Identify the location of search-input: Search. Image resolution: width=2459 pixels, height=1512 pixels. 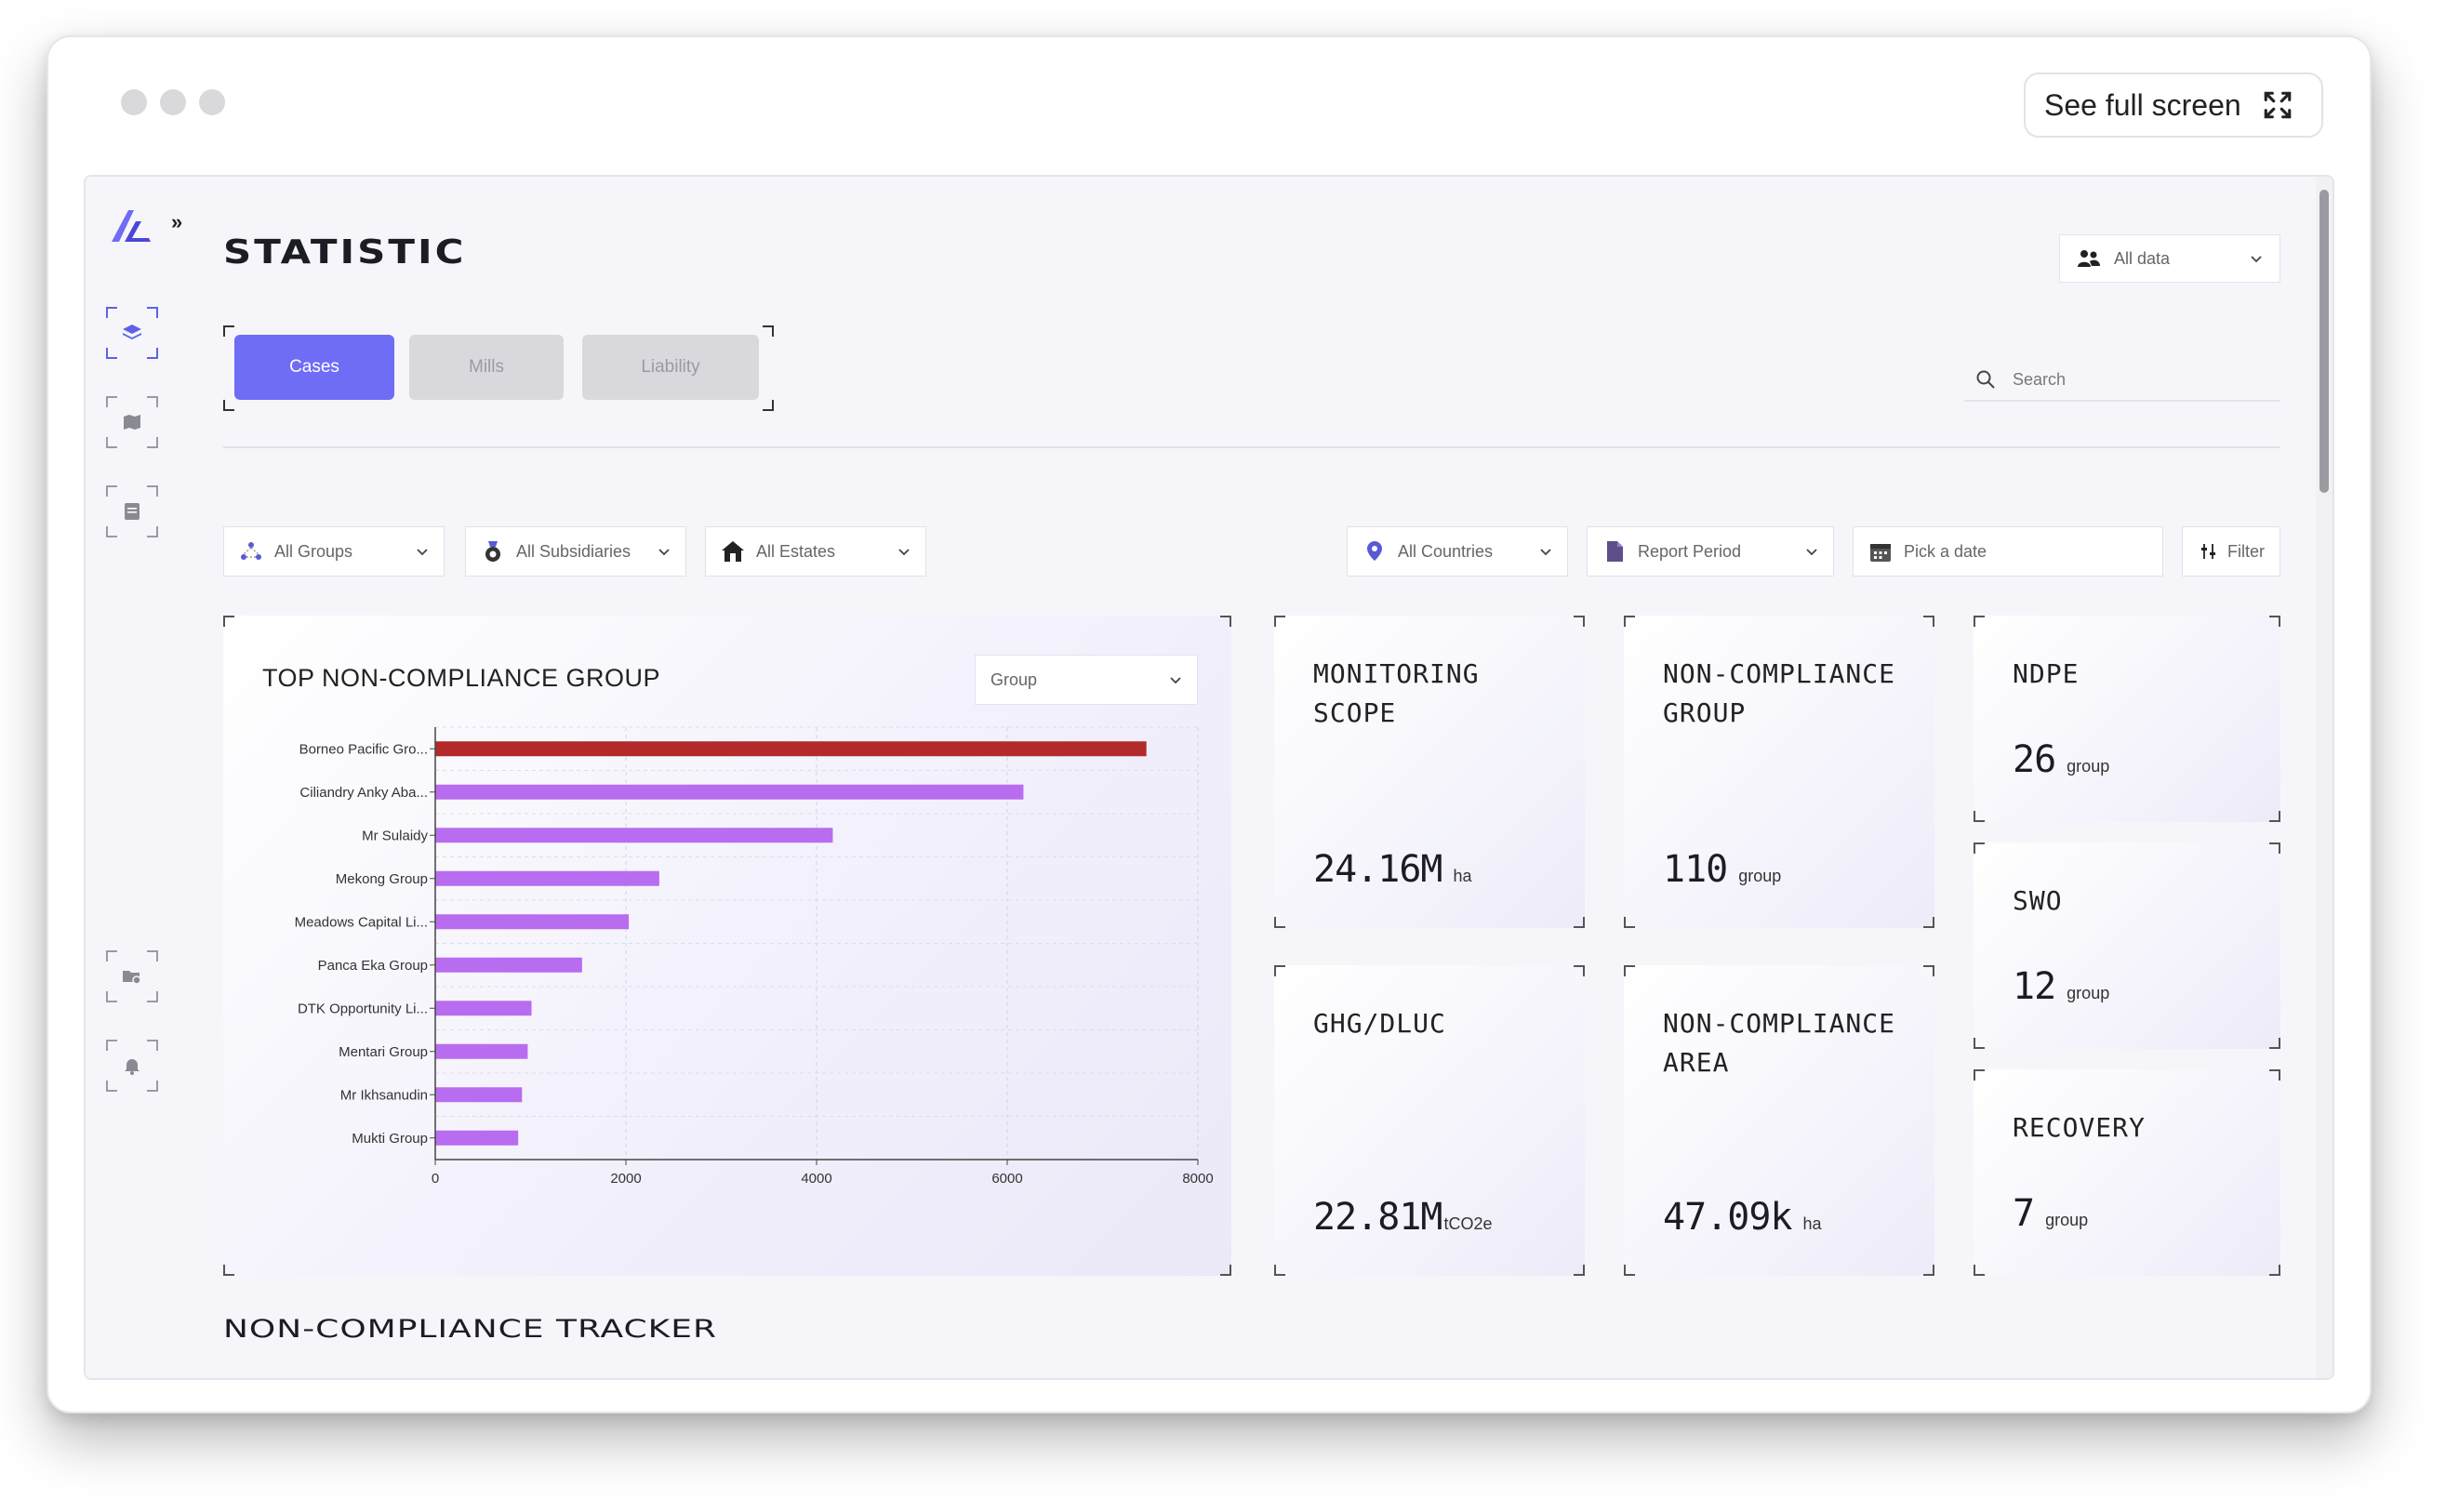
(2040, 379).